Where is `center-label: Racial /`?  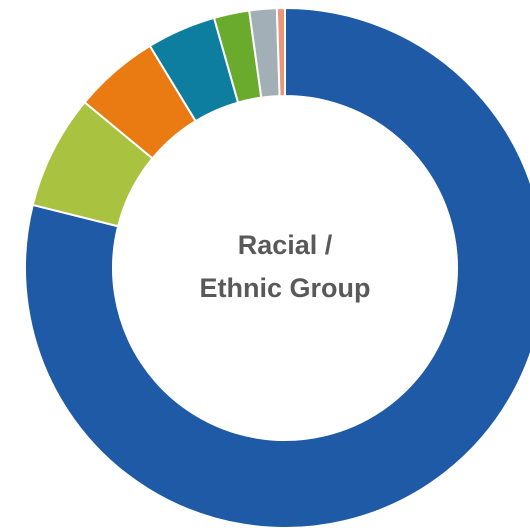
center-label: Racial / is located at coordinates (285, 245).